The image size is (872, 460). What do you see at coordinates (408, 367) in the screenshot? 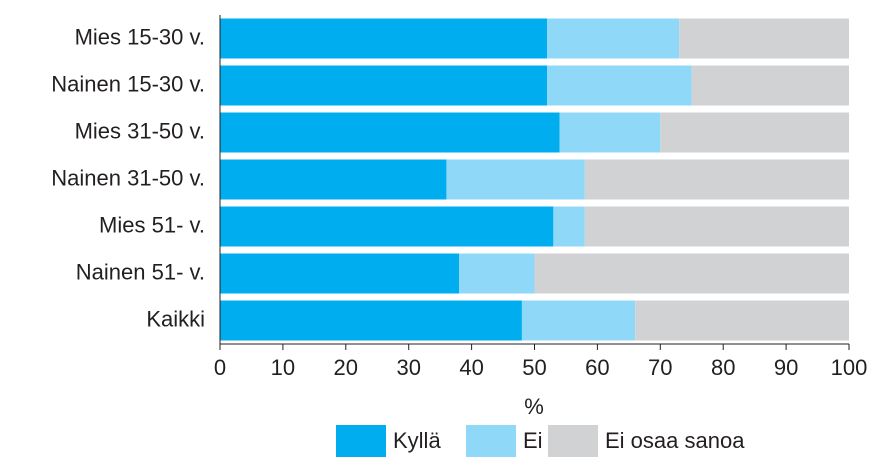
I see `x-tick-label: 30` at bounding box center [408, 367].